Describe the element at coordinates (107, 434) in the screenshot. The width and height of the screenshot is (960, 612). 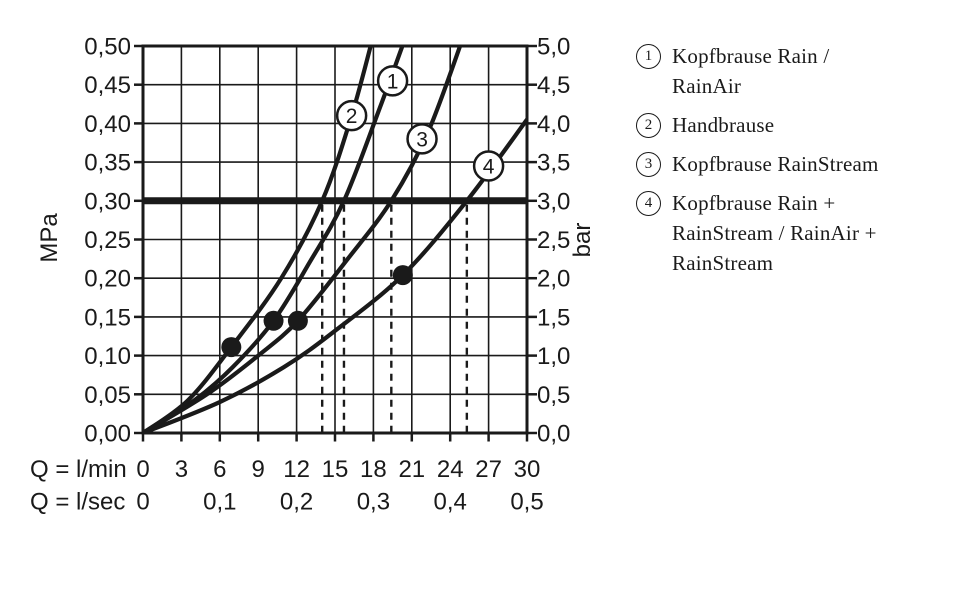
I see `y-left-tick-label-0: 0,00` at that location.